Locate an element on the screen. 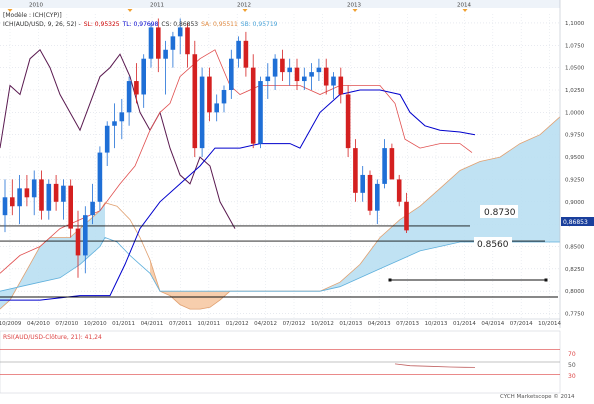  rsi-title: RSI(AUD/USD-Clôture, 21): 41,24 is located at coordinates (52, 337).